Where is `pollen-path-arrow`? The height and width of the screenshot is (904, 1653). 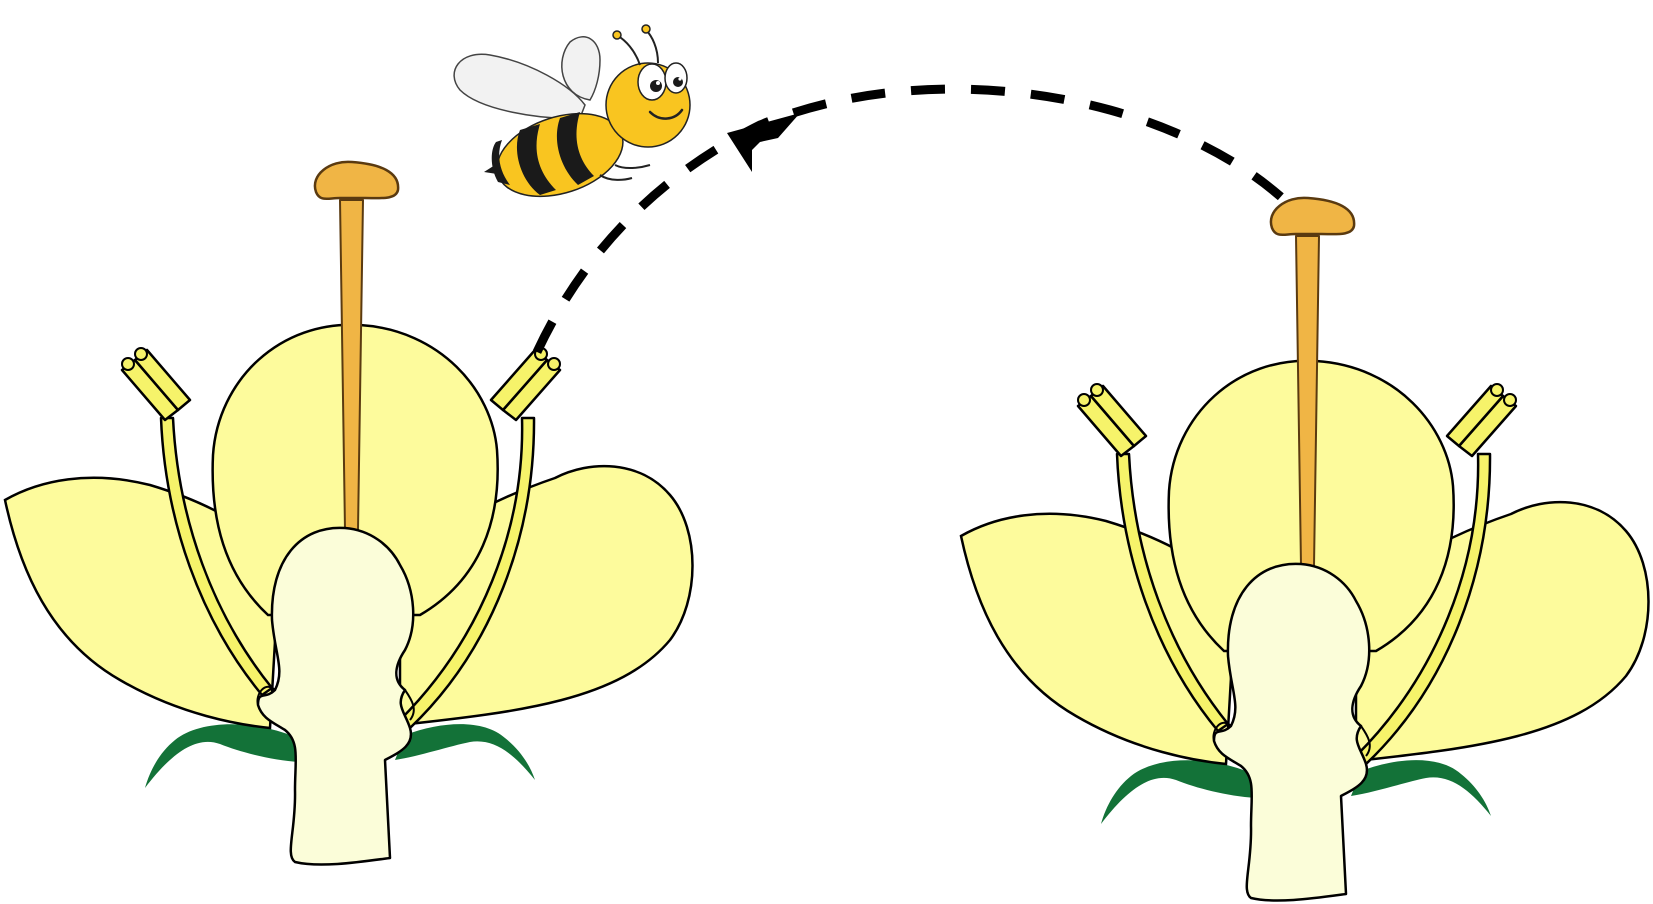 pollen-path-arrow is located at coordinates (915, 219).